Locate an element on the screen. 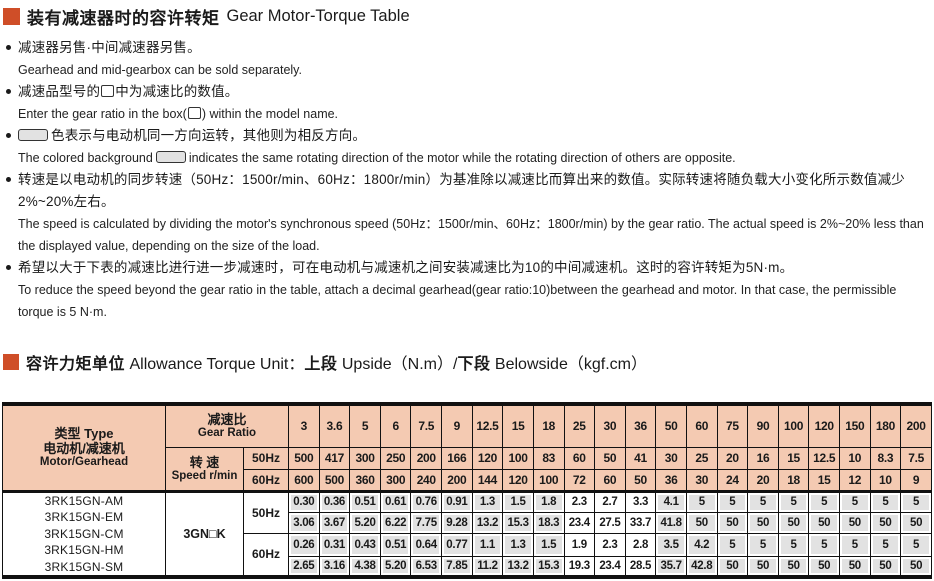 The height and width of the screenshot is (581, 934). torque-nm-50hz-cell: 1.8 is located at coordinates (548, 501).